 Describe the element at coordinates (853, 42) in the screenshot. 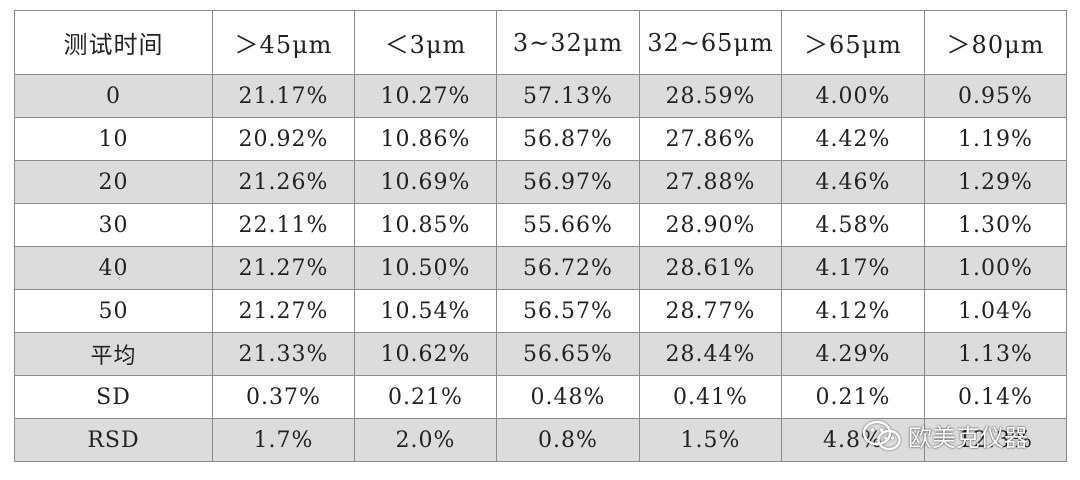

I see `header-gt65um: ＞65μm` at that location.